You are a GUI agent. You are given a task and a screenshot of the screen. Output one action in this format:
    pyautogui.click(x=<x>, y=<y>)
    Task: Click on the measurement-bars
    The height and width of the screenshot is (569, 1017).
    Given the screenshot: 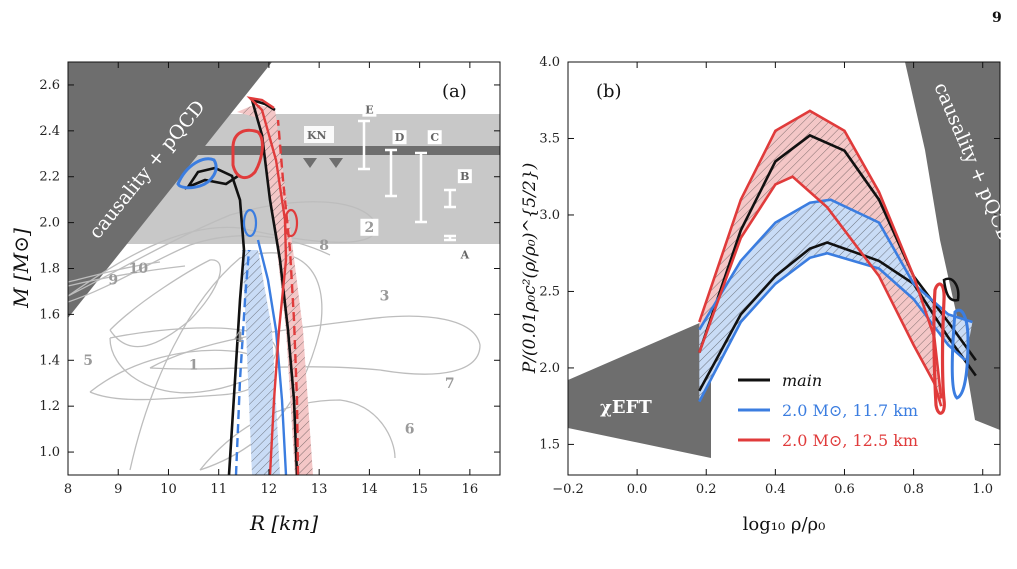 What is the action you would take?
    pyautogui.click(x=407, y=180)
    